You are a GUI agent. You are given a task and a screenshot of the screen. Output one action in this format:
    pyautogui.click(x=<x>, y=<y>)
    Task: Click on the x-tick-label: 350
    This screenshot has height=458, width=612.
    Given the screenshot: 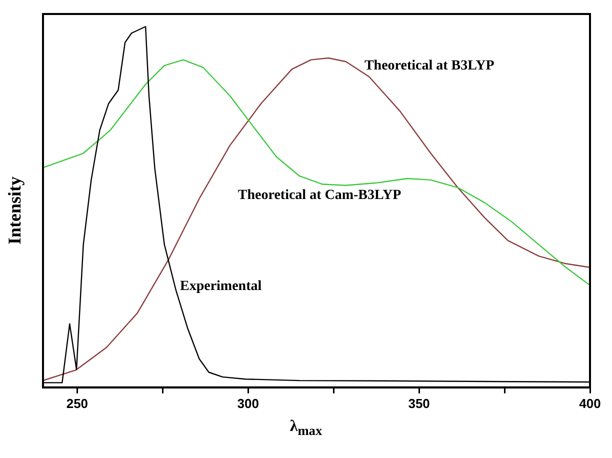 What is the action you would take?
    pyautogui.click(x=419, y=403)
    